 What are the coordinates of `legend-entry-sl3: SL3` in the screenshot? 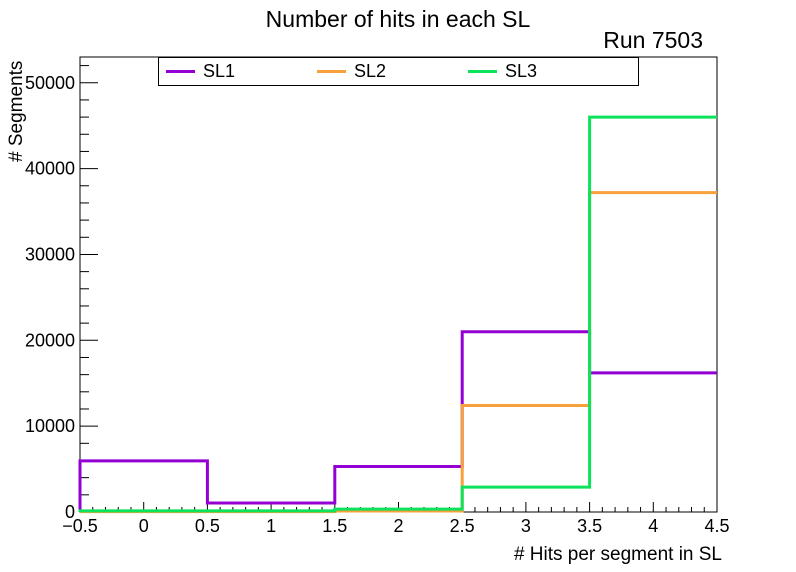 It's located at (502, 71).